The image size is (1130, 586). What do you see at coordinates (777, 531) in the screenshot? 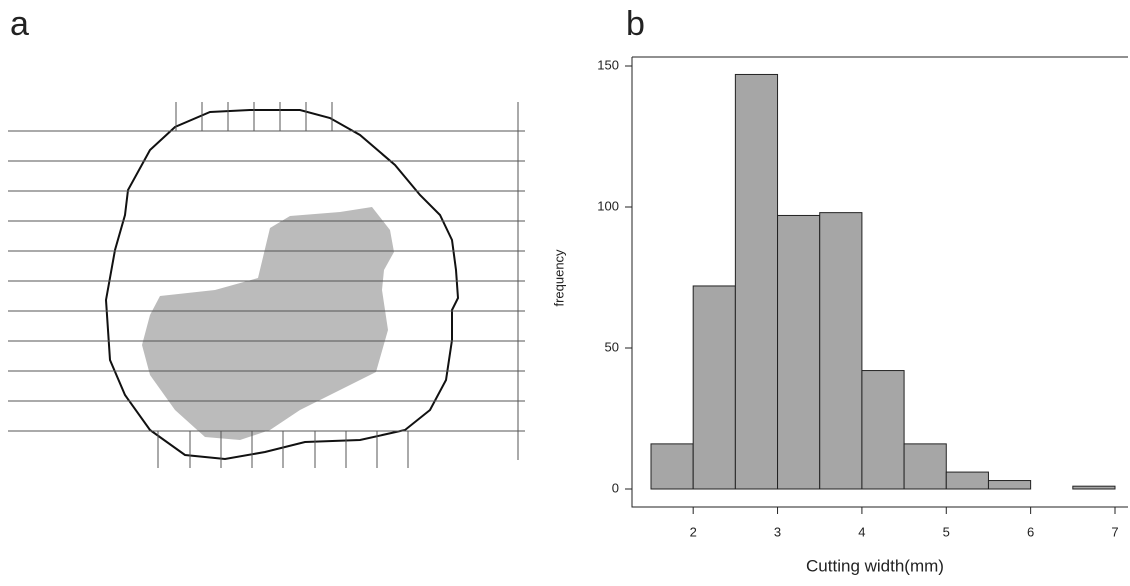
I see `x-tick-label: 3` at bounding box center [777, 531].